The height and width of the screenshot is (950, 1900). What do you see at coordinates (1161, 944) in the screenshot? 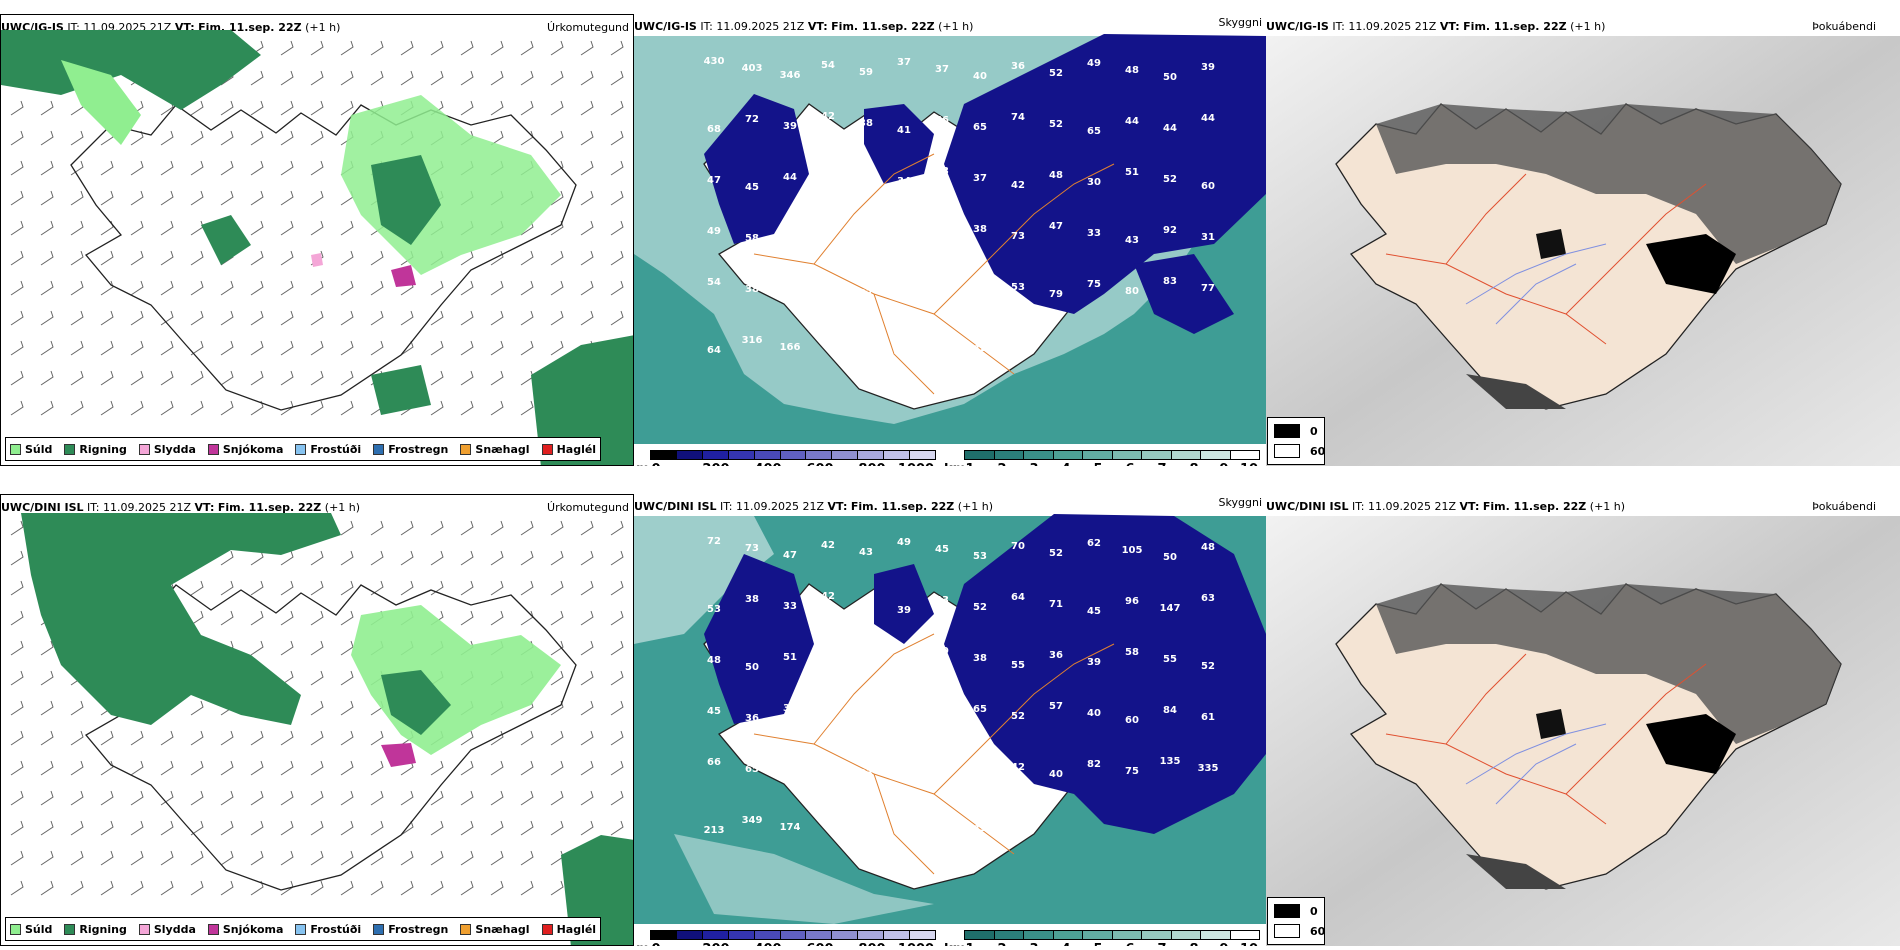
I see `colorbar-tick: 7` at bounding box center [1161, 944].